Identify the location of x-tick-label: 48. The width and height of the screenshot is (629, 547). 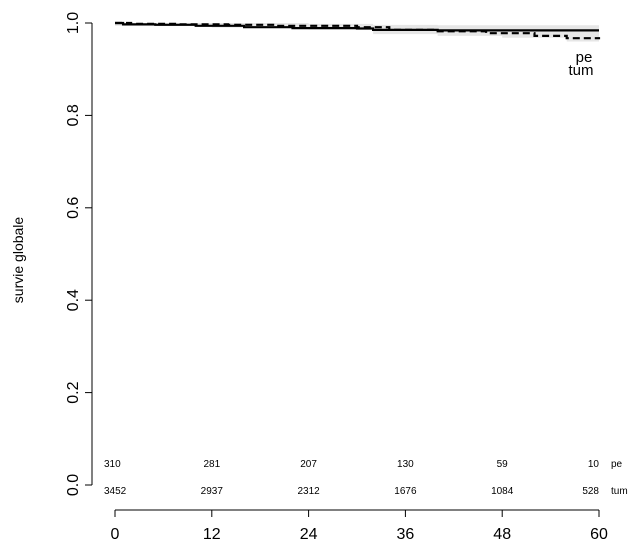
(502, 534).